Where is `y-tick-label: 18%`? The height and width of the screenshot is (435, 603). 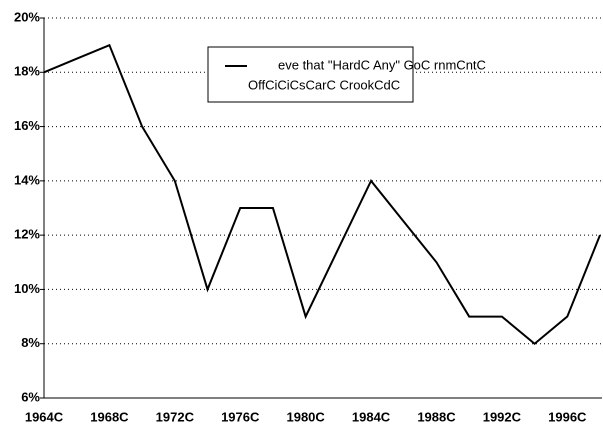
y-tick-label: 18% is located at coordinates (27, 71).